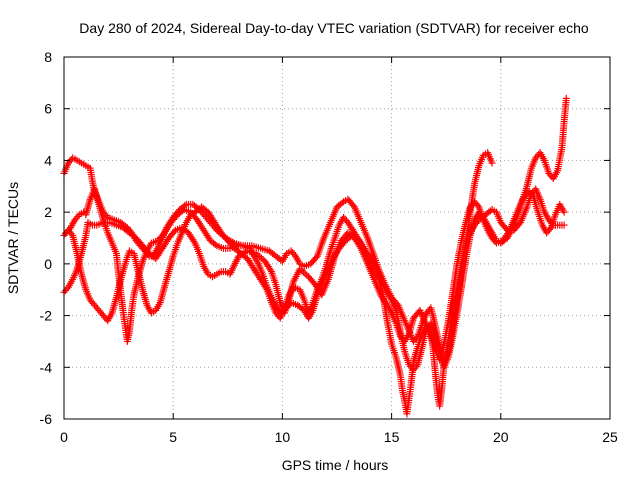 This screenshot has height=480, width=640. I want to click on x-tick-label: 20, so click(501, 437).